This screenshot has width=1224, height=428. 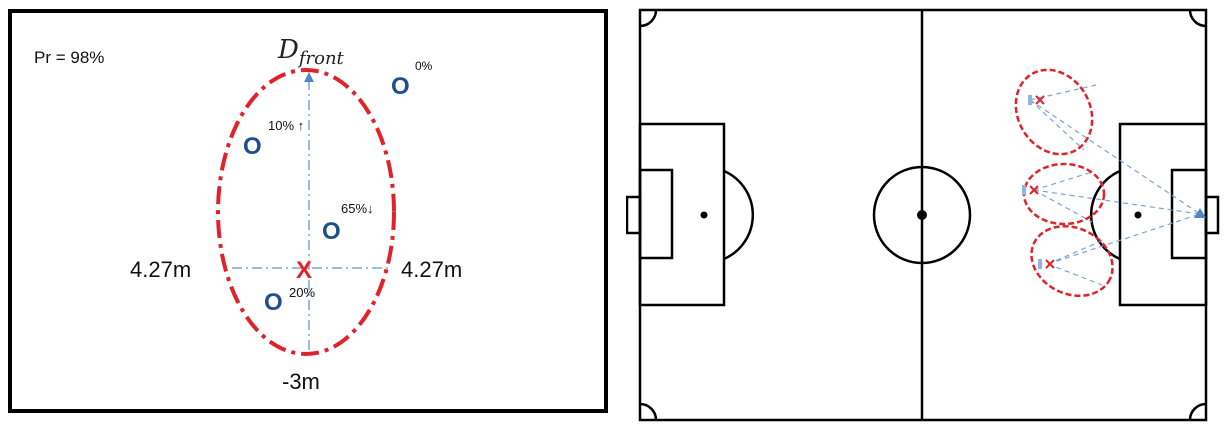 I want to click on left-goal, so click(x=634, y=215).